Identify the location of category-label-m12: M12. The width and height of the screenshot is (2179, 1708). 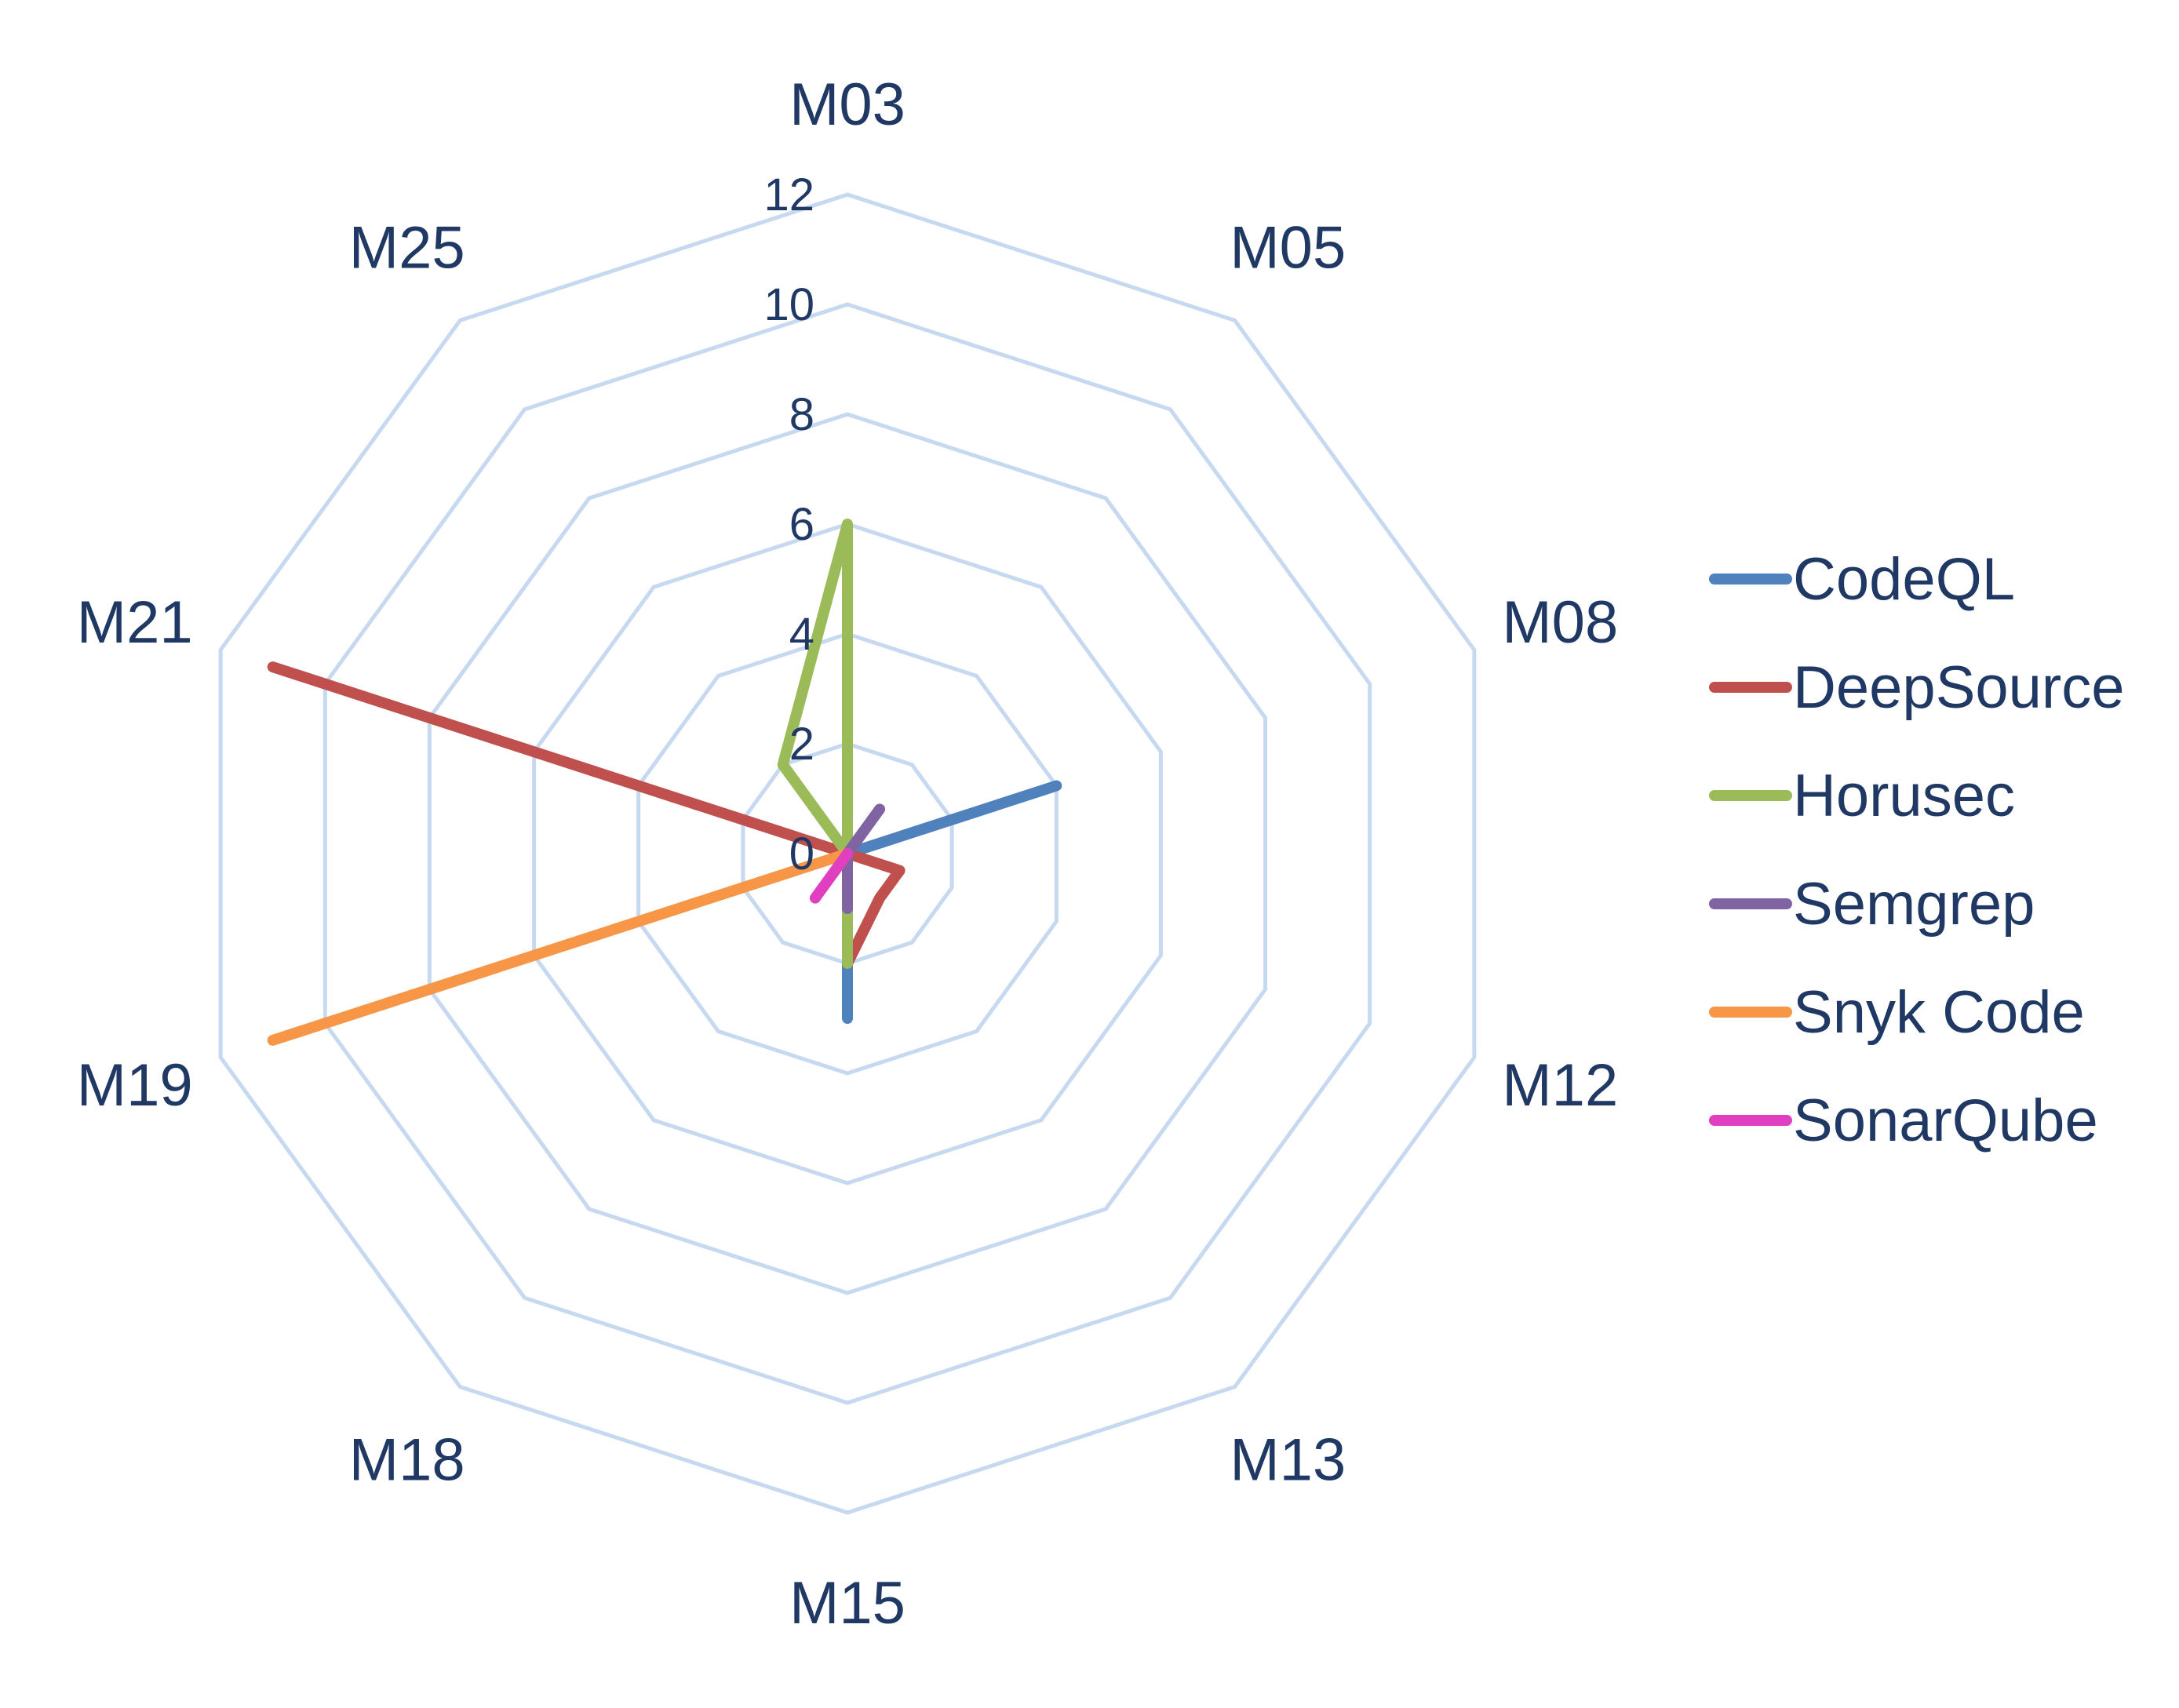
(1560, 1085).